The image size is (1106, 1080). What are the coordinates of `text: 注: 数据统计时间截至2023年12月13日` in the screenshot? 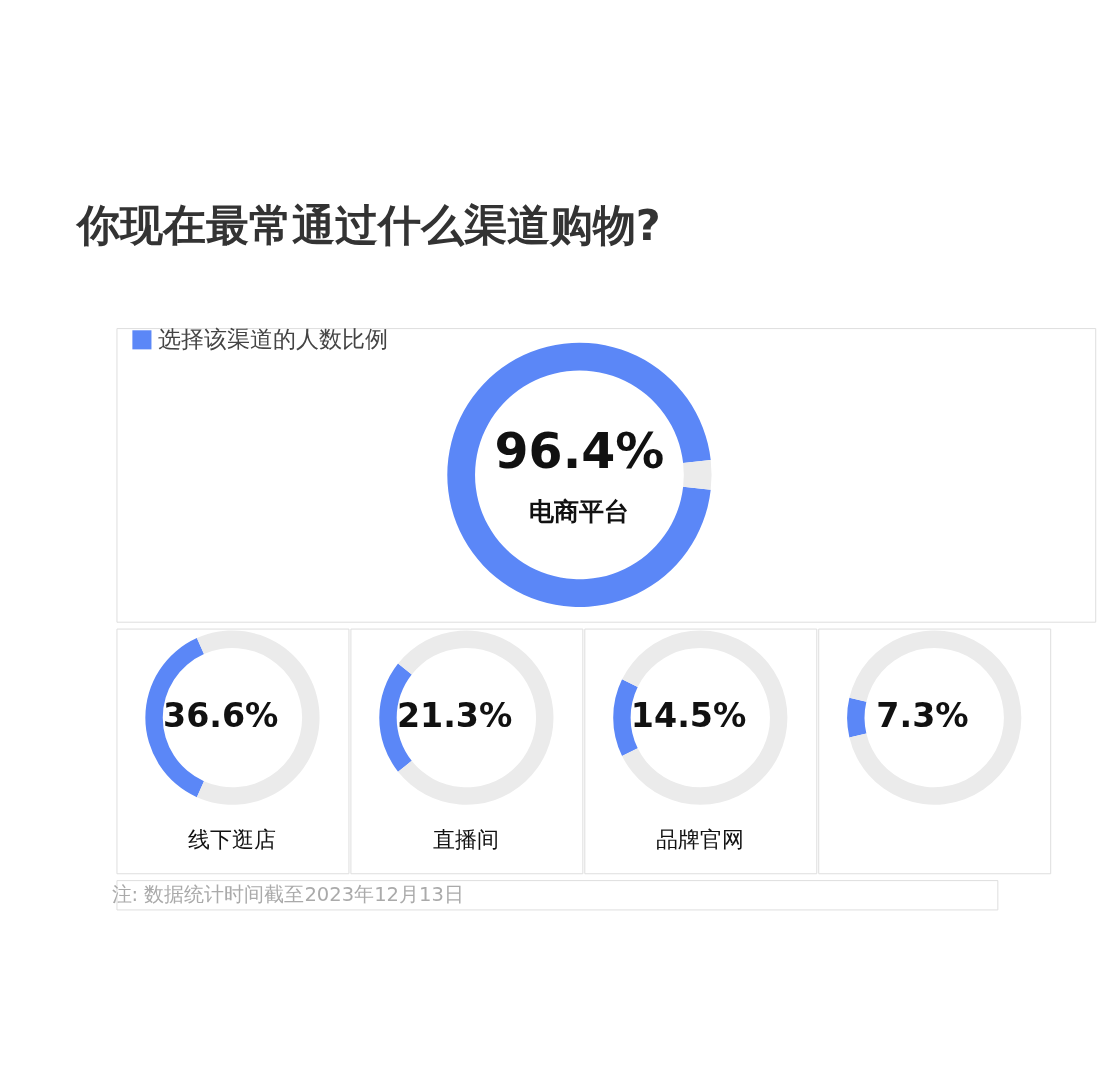 It's located at (287, 894).